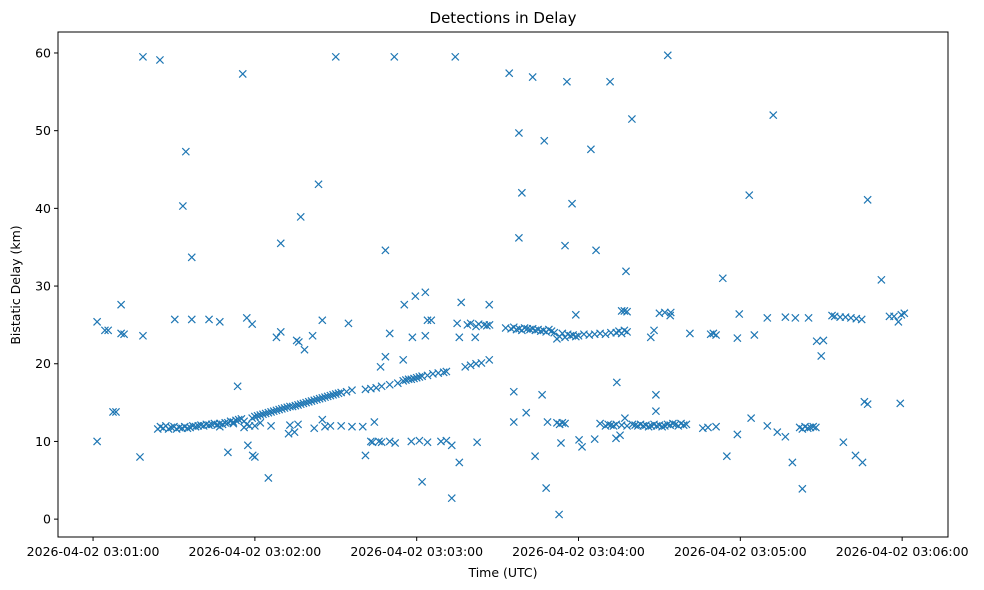  What do you see at coordinates (502, 572) in the screenshot?
I see `x-axis-label: Time (UTC)` at bounding box center [502, 572].